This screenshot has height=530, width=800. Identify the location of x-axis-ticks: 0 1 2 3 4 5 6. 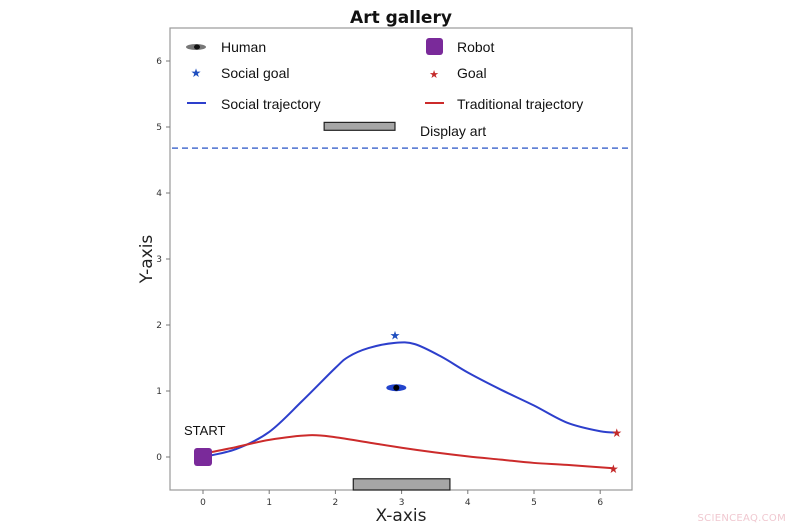
(401, 499).